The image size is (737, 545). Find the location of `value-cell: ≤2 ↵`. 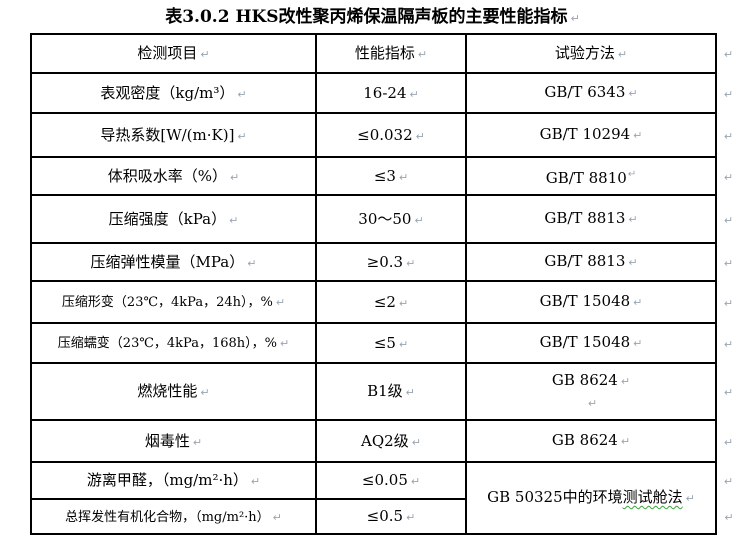

value-cell: ≤2 ↵ is located at coordinates (391, 302).